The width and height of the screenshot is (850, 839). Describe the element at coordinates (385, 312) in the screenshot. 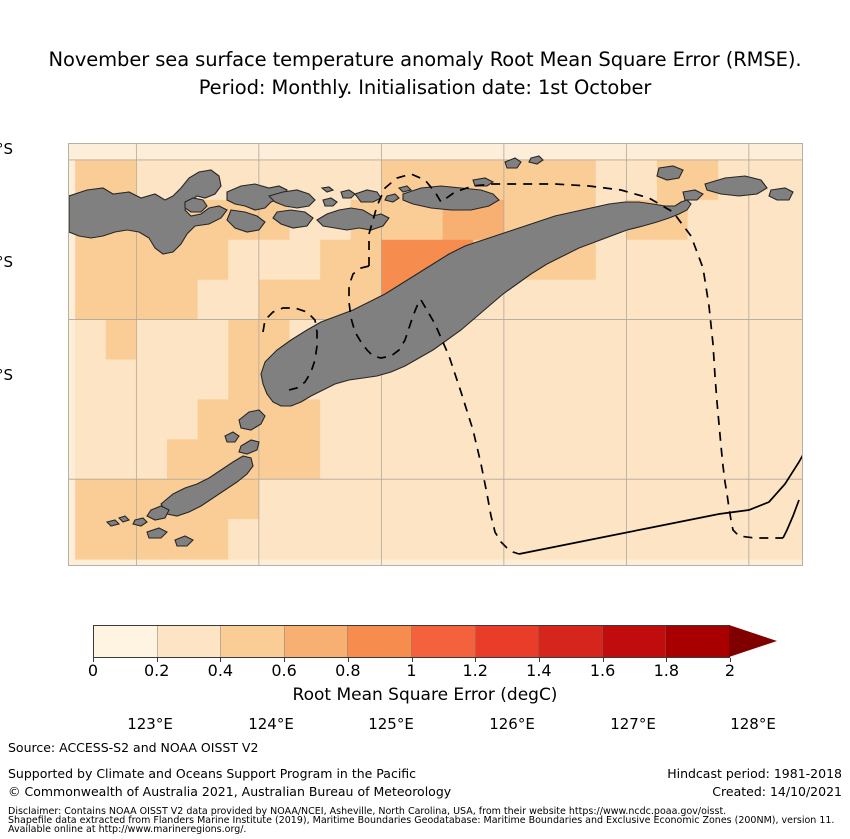

I see `eez-boundary-dashed` at that location.